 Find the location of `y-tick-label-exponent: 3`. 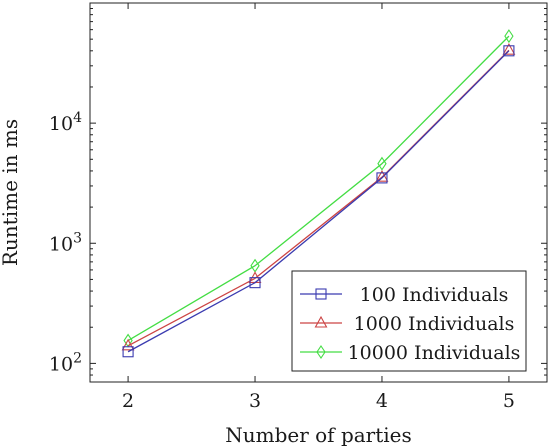

y-tick-label-exponent: 3 is located at coordinates (77, 238).